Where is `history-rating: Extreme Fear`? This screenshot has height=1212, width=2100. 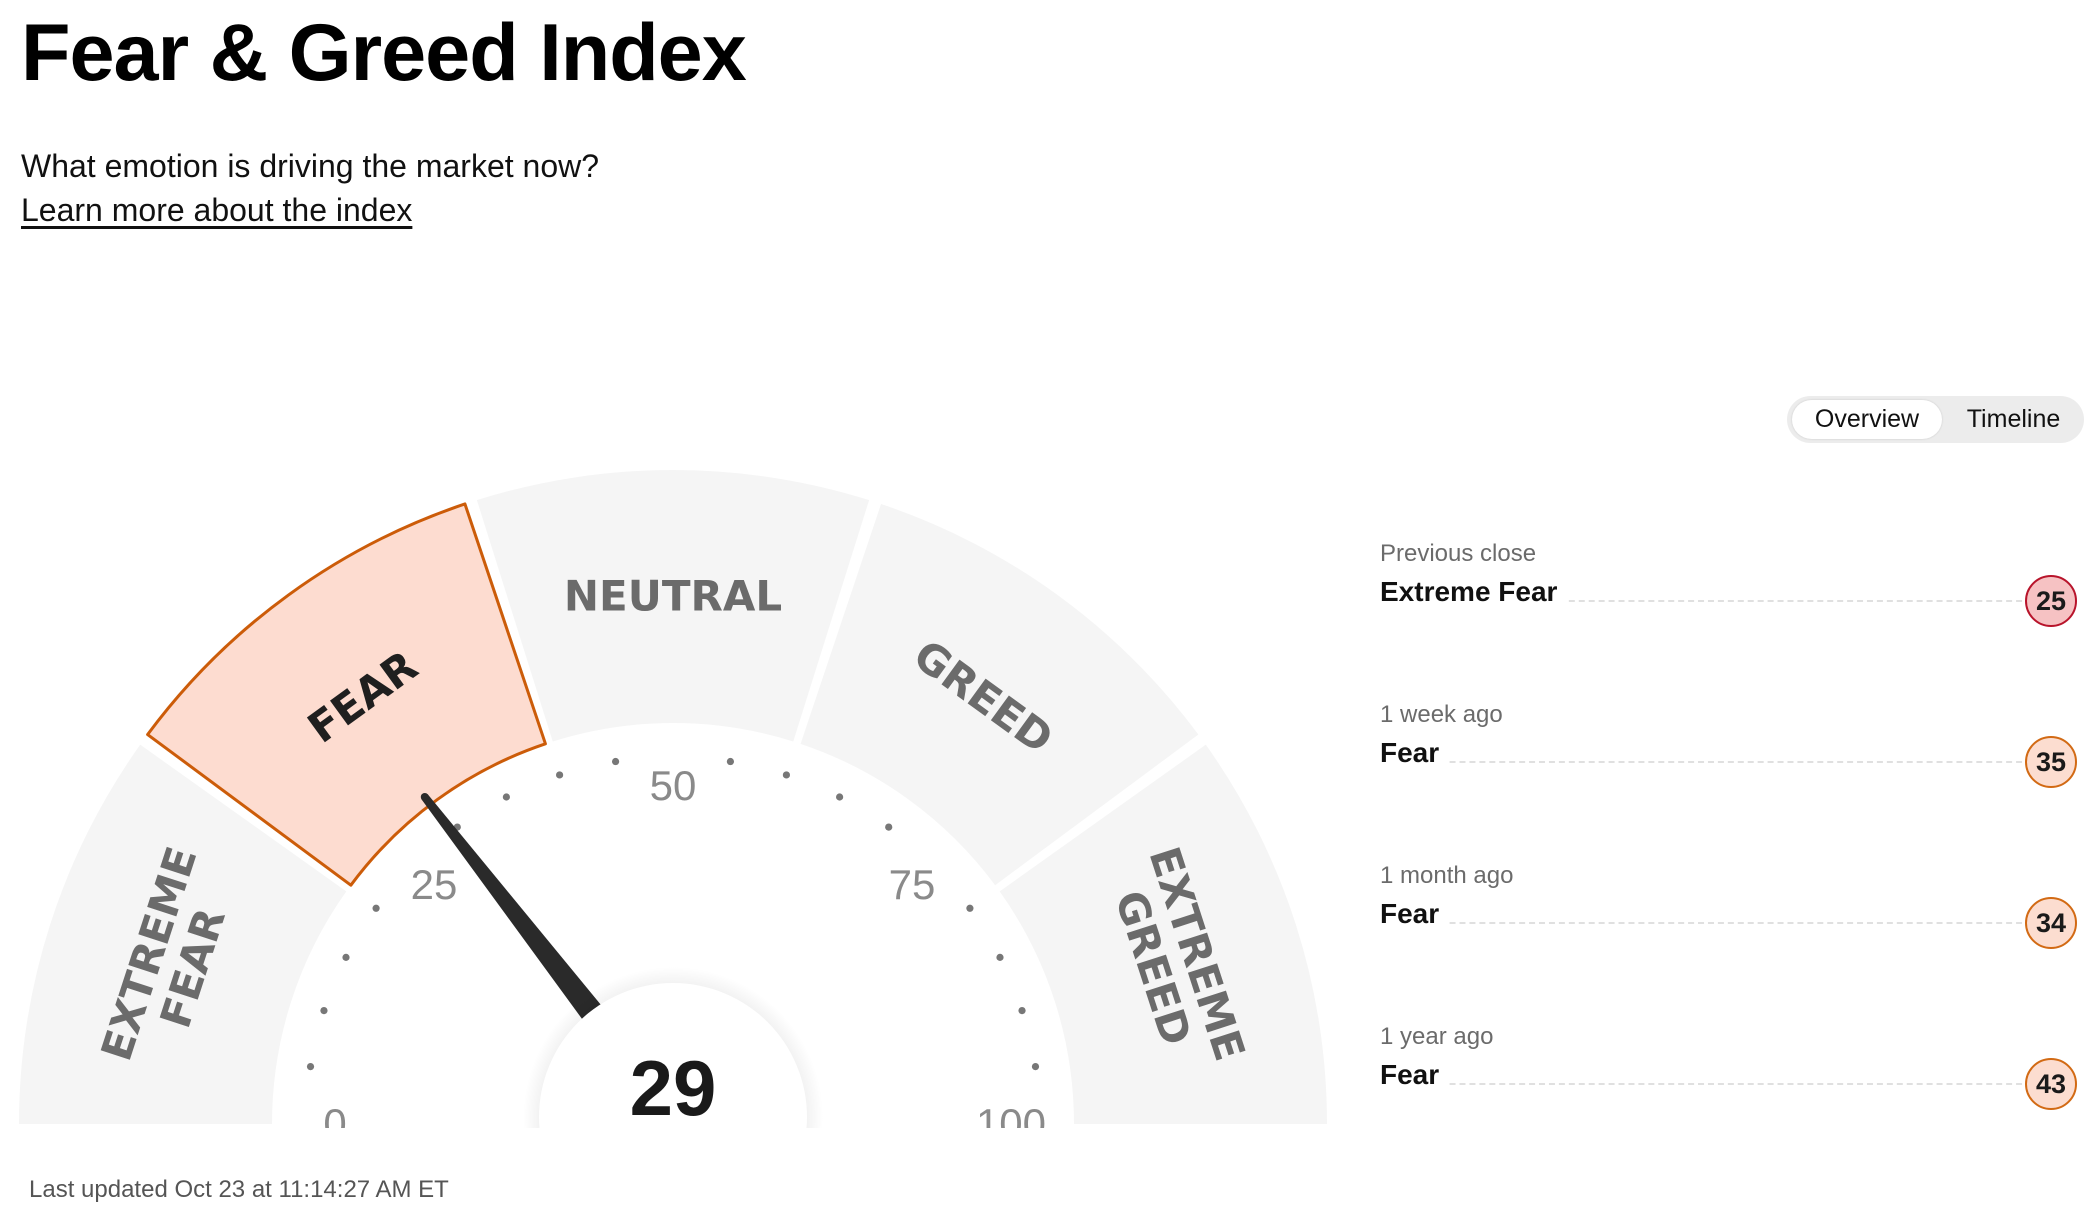
history-rating: Extreme Fear is located at coordinates (1473, 592).